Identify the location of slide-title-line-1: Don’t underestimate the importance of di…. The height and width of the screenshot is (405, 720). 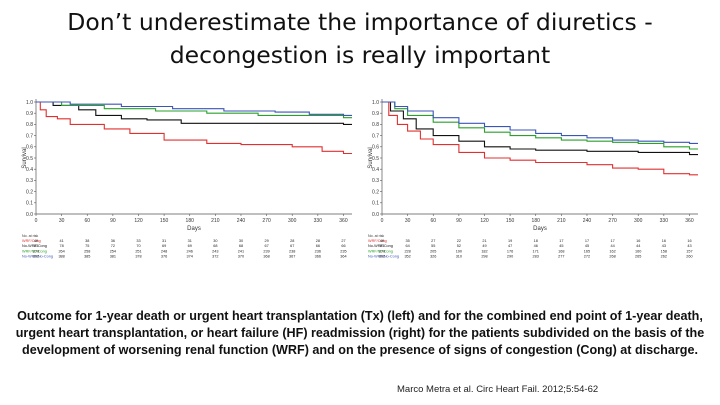
(360, 22).